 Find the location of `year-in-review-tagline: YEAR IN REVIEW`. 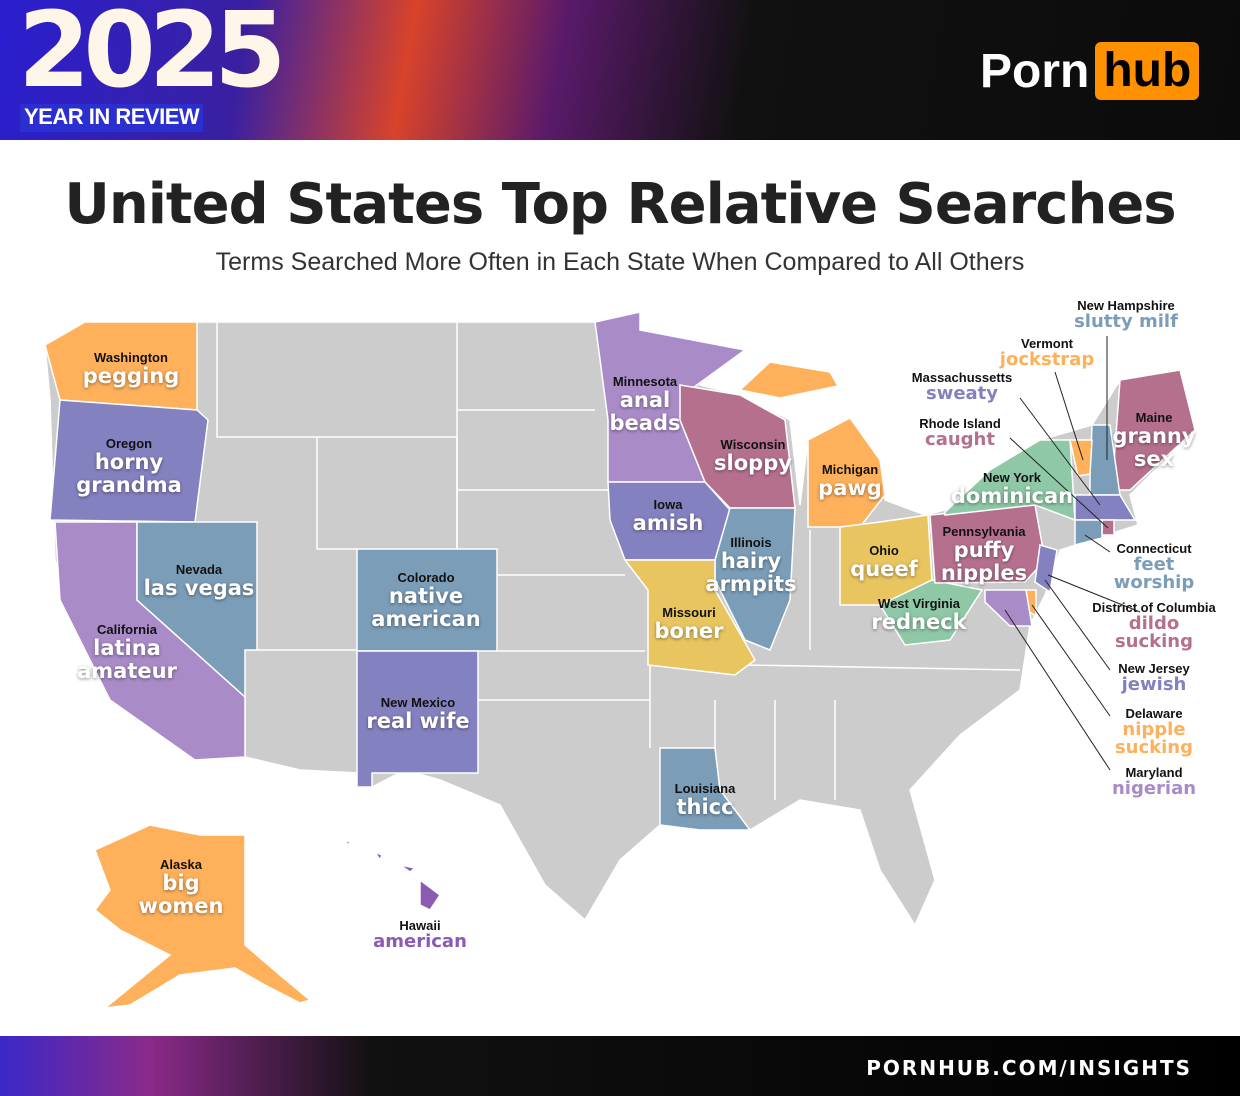

year-in-review-tagline: YEAR IN REVIEW is located at coordinates (112, 118).